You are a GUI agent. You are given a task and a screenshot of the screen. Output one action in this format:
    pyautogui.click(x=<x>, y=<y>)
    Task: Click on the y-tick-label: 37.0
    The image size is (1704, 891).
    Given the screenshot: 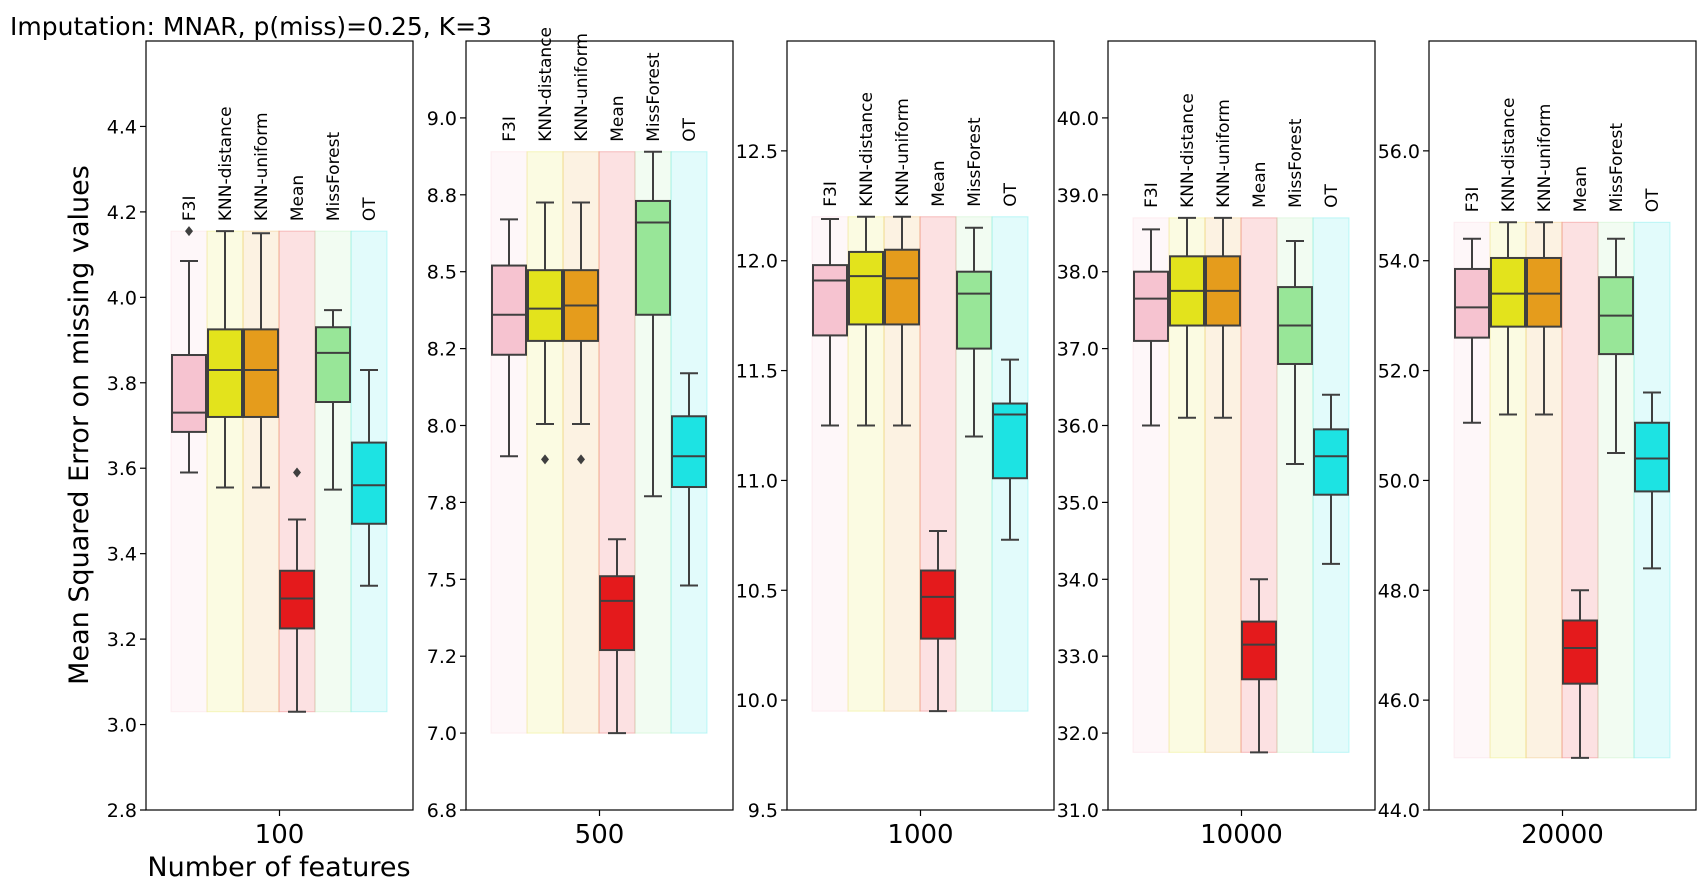 What is the action you would take?
    pyautogui.click(x=1078, y=350)
    